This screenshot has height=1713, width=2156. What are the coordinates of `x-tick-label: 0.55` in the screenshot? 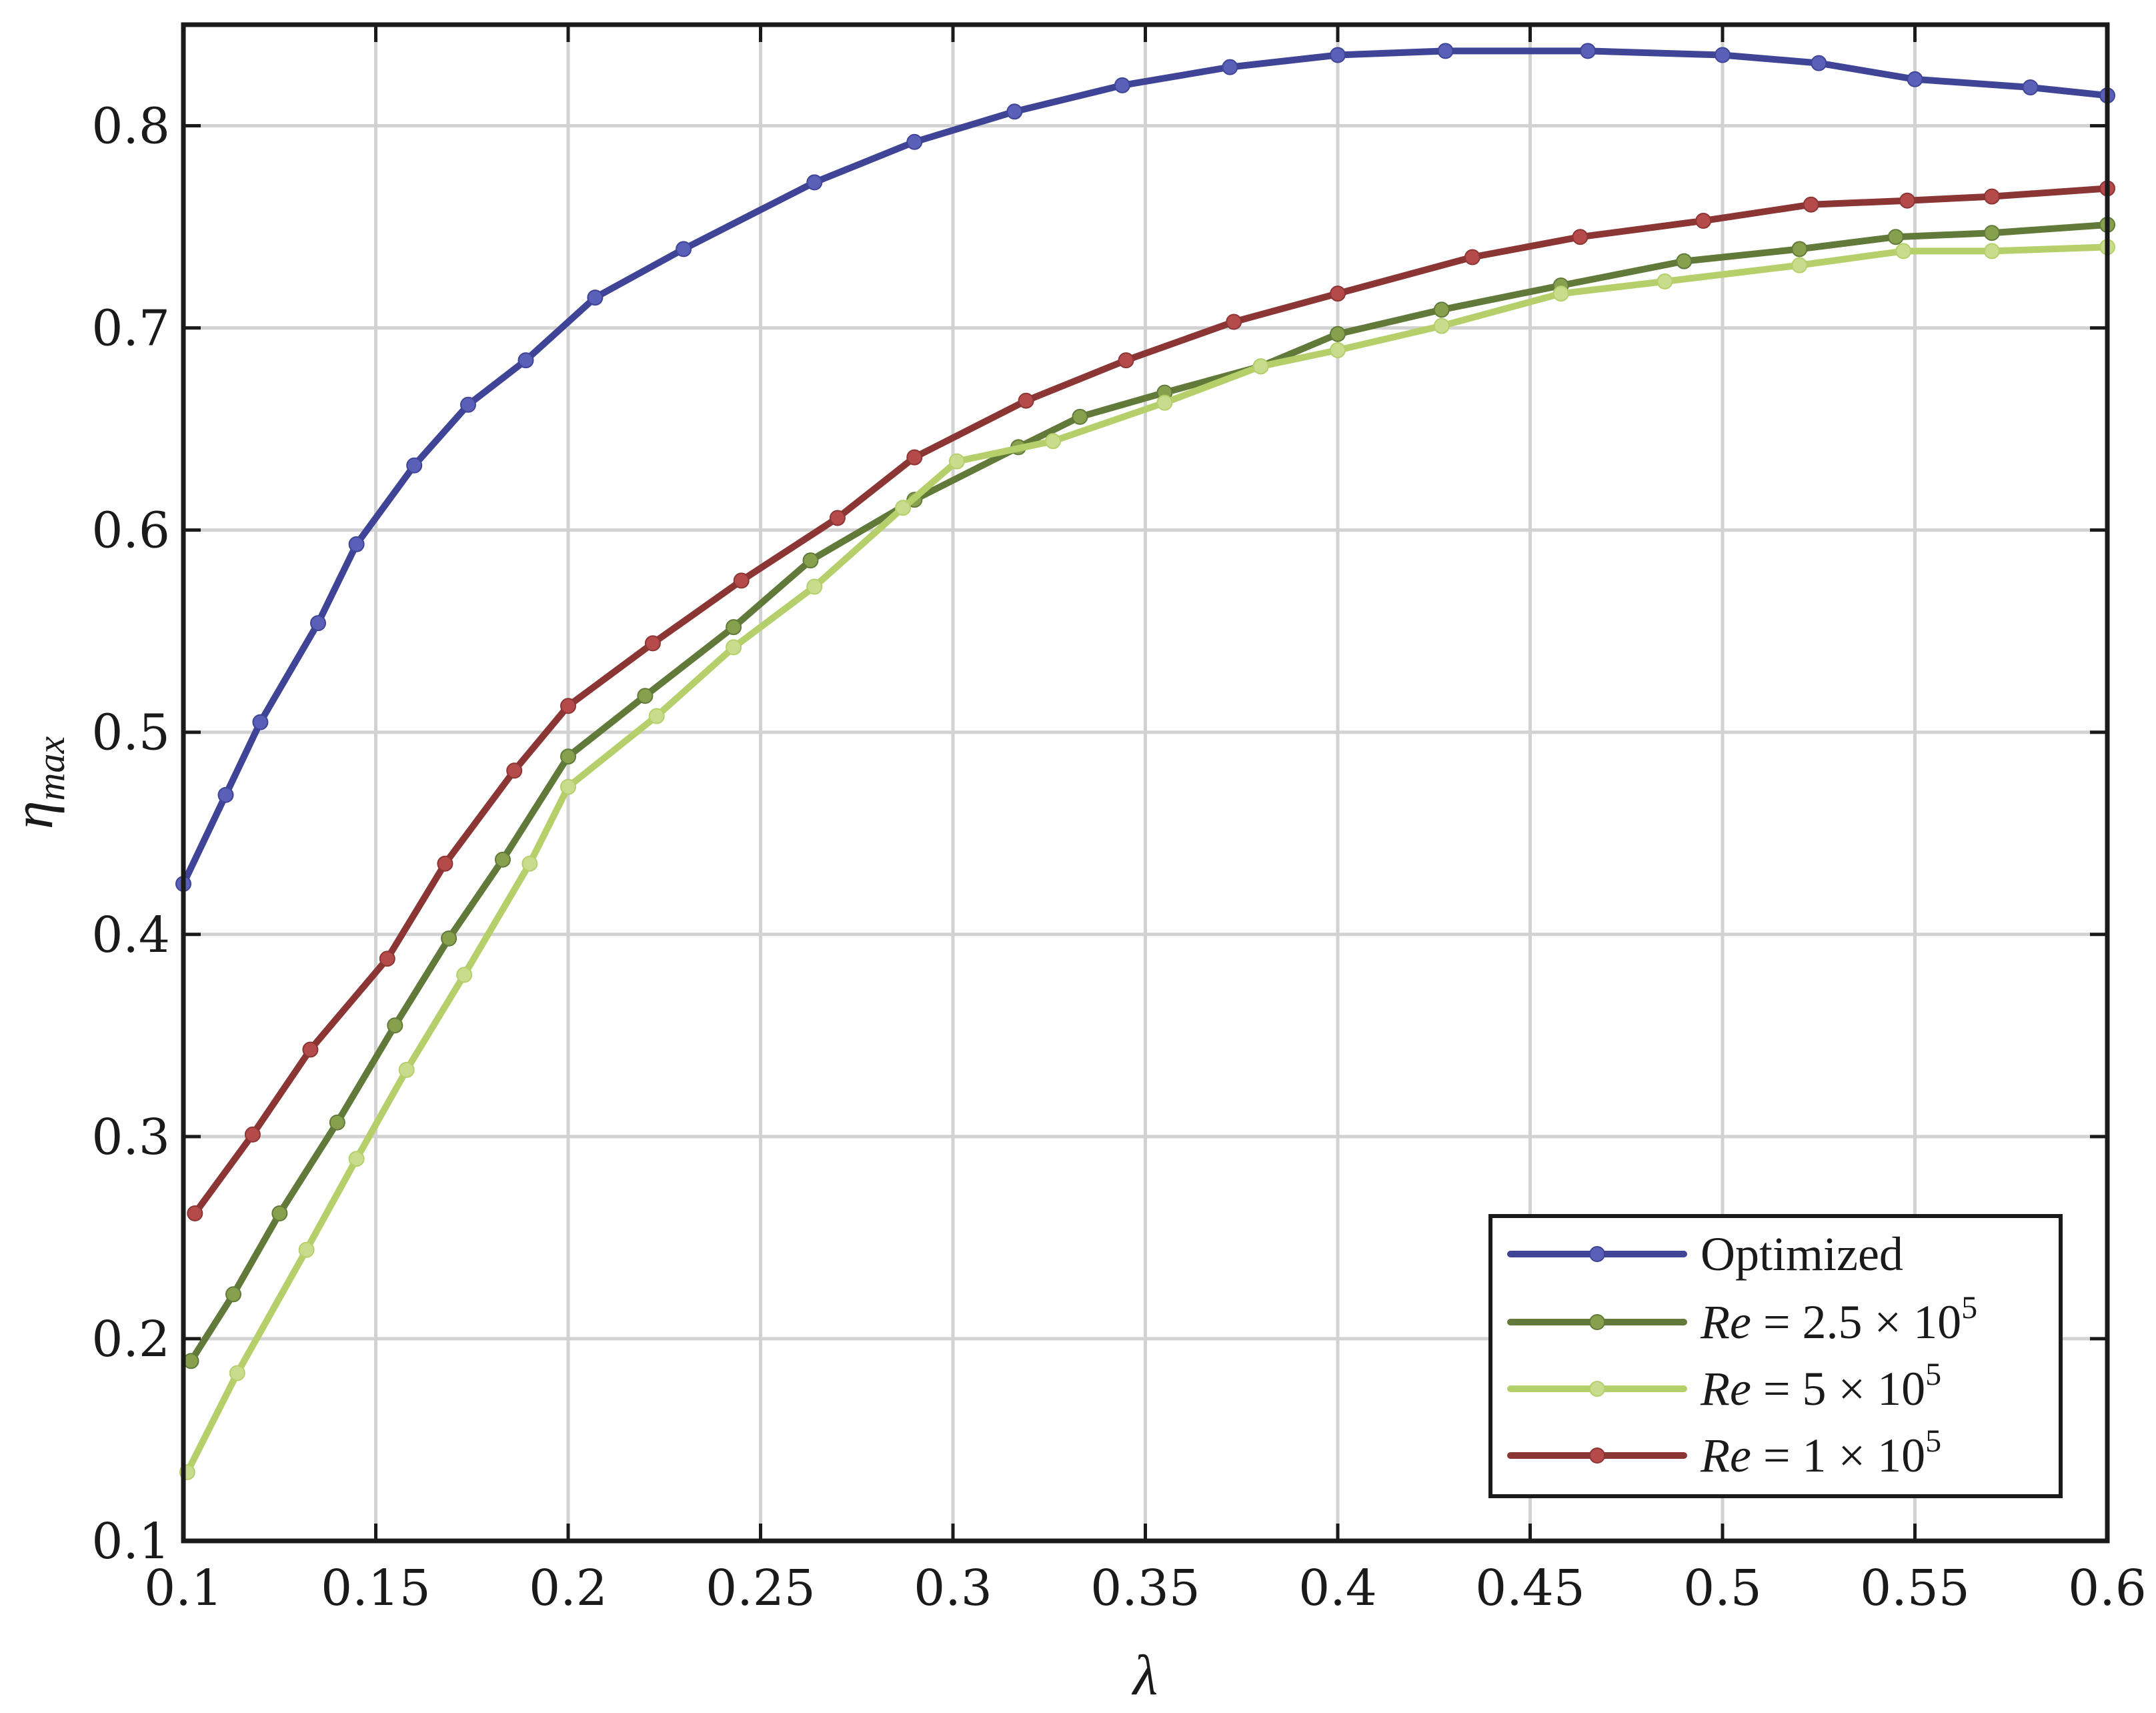 It's located at (1915, 1588).